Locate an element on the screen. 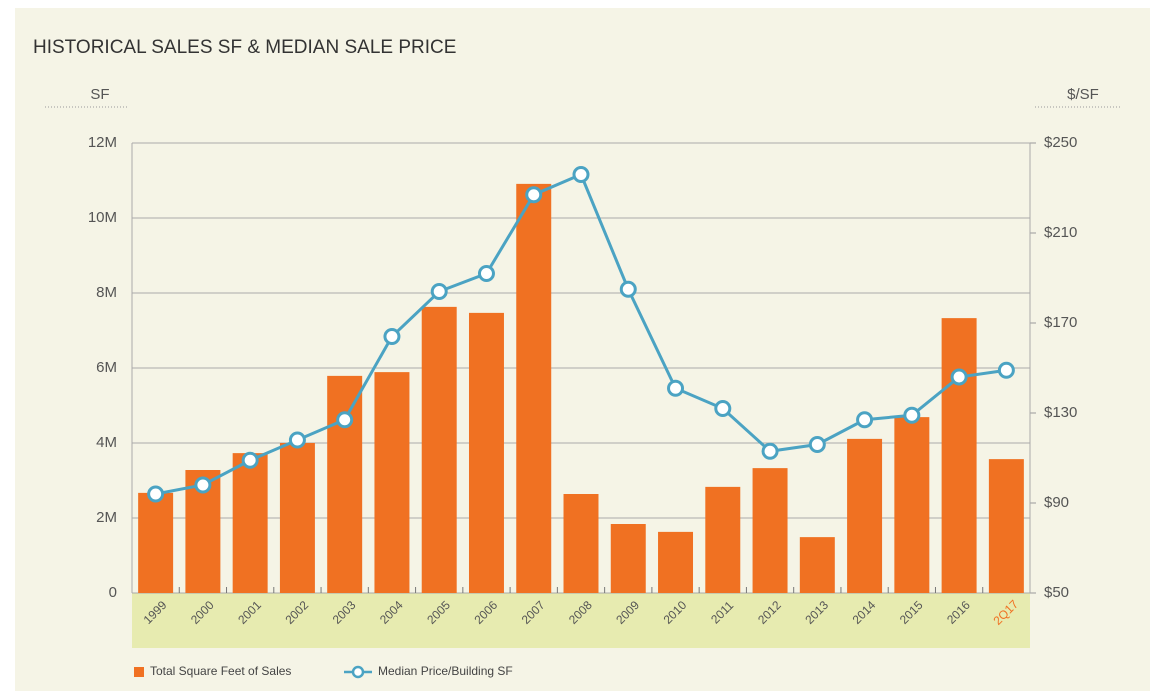 The image size is (1165, 691). y2-tick-label: $130 is located at coordinates (1060, 412).